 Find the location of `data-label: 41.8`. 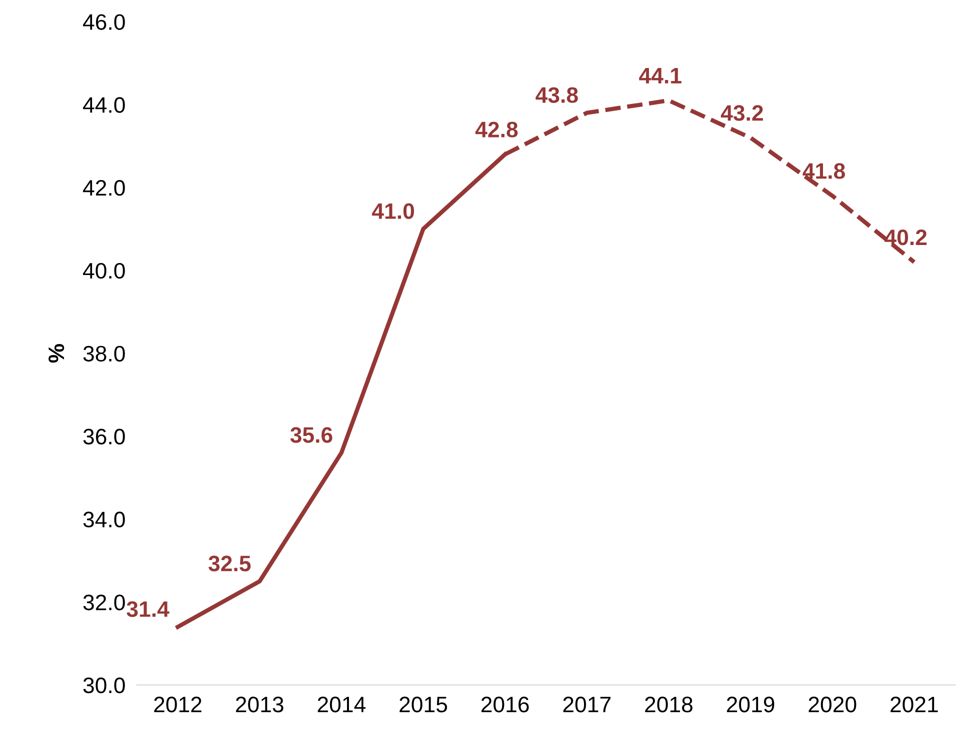

data-label: 41.8 is located at coordinates (823, 171).